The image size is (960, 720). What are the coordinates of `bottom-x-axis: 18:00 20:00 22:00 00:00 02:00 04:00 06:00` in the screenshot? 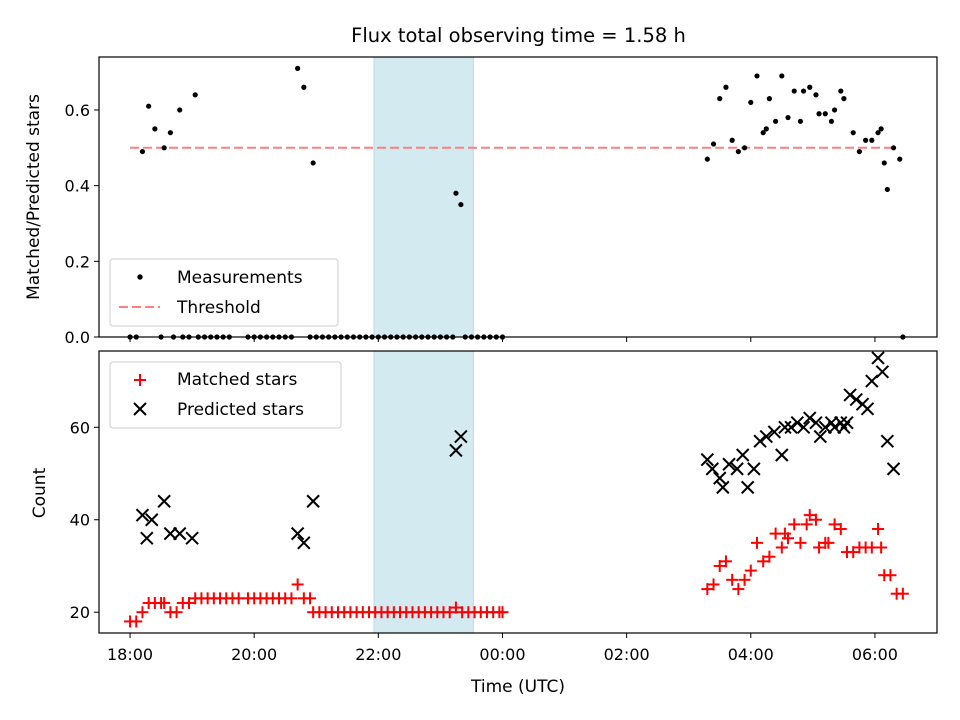 It's located at (502, 648).